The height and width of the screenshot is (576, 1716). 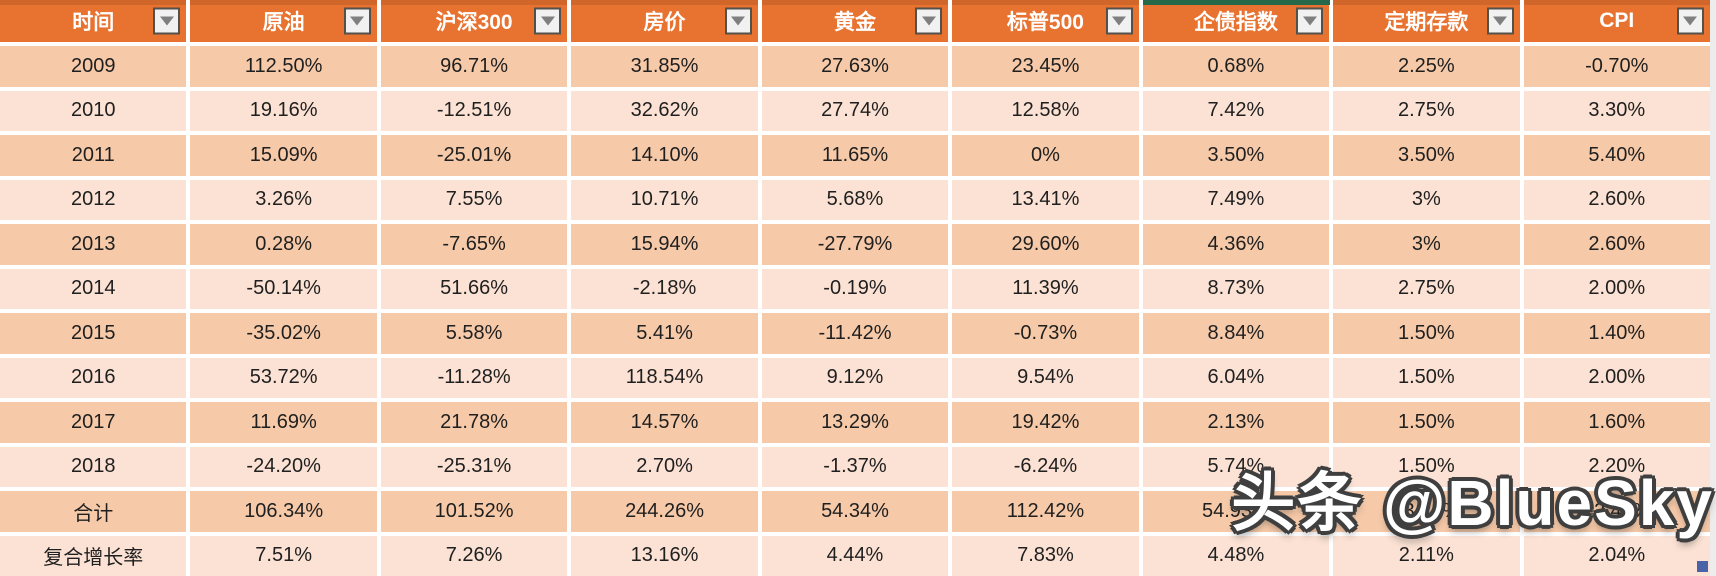 I want to click on cell-2017-sp500: 19.42%, so click(x=1045, y=422).